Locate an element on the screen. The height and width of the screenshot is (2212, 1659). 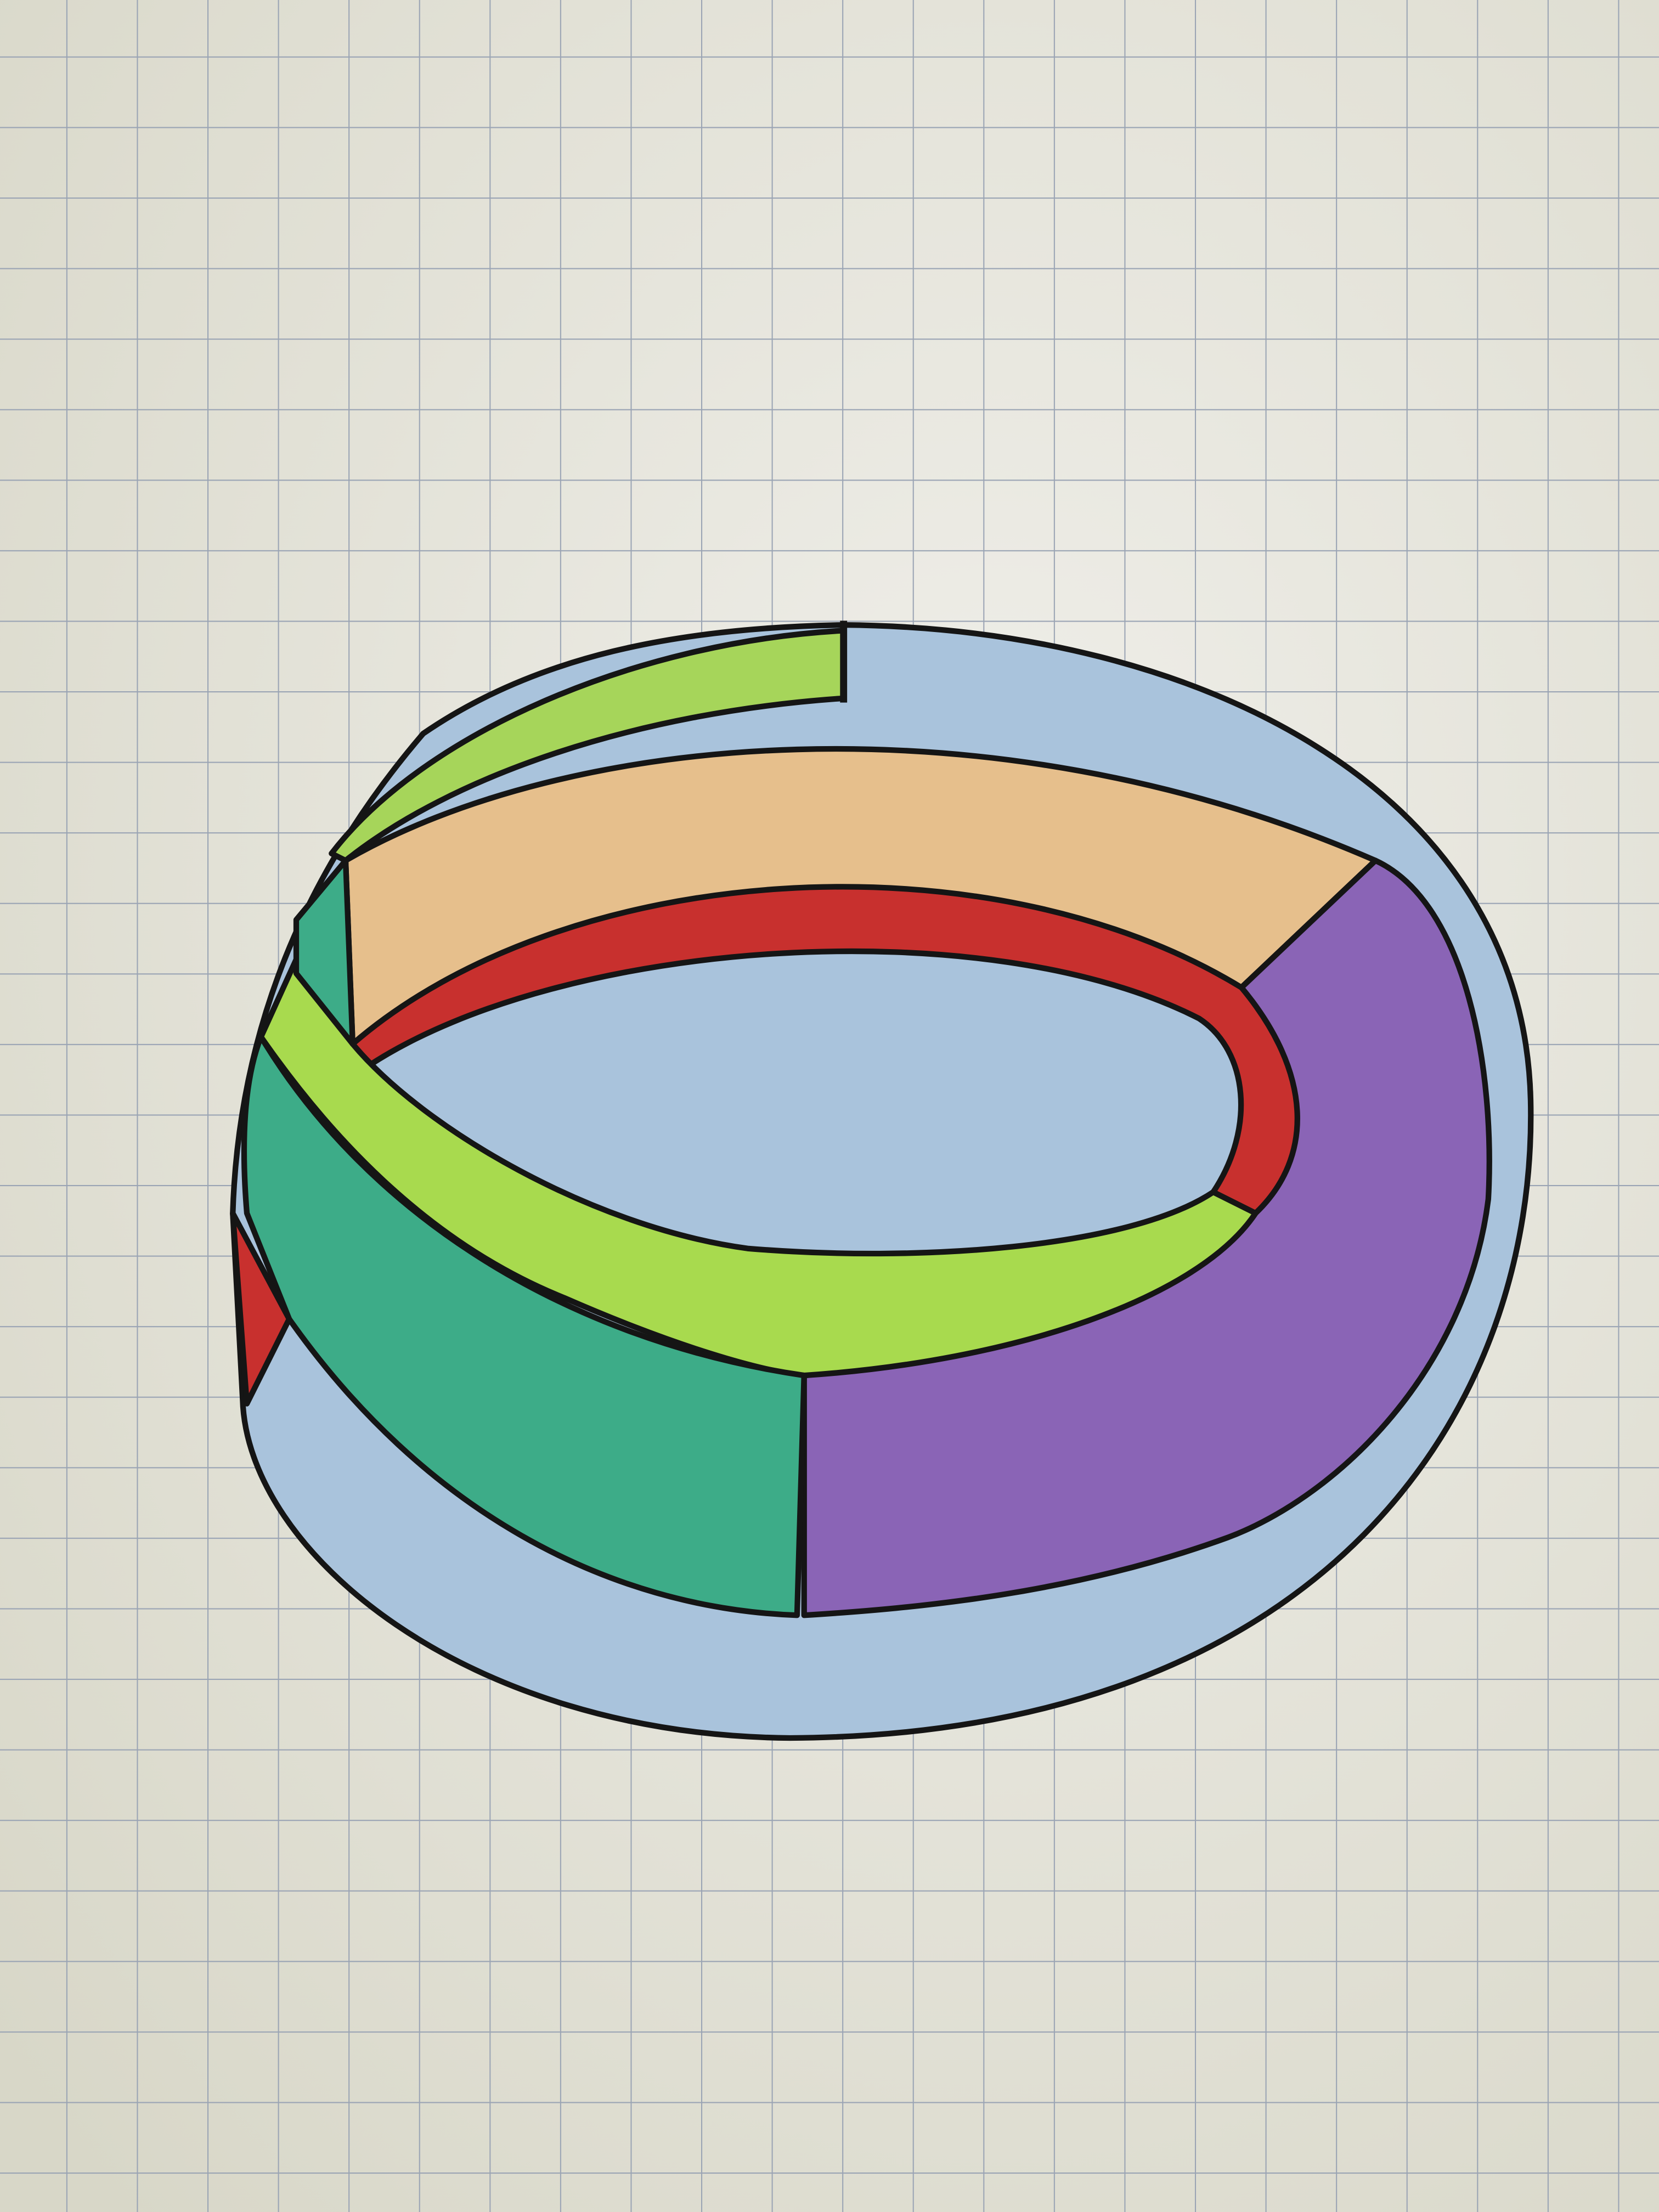
green-front-rim is located at coordinates (758, 1167).